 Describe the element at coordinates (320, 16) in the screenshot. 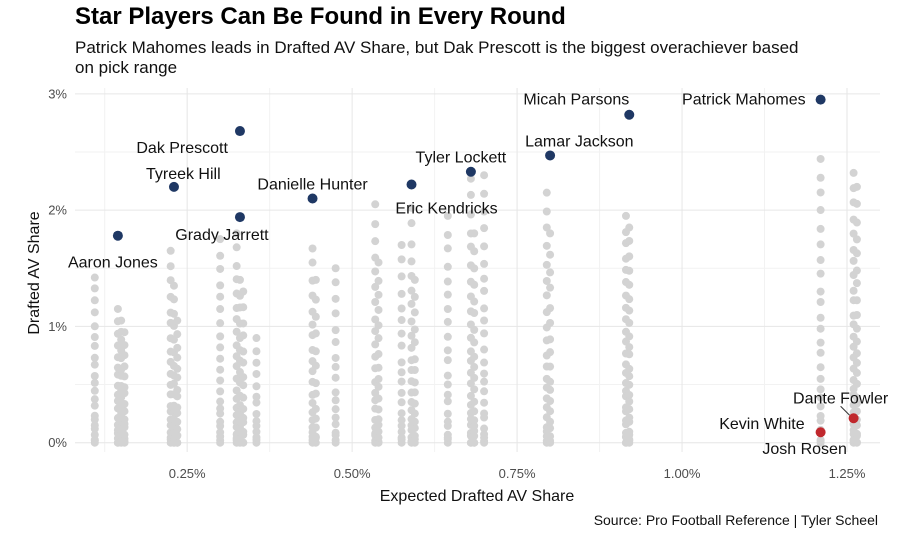

I see `chart-title: Star Players Can Be Found in Every Round` at that location.